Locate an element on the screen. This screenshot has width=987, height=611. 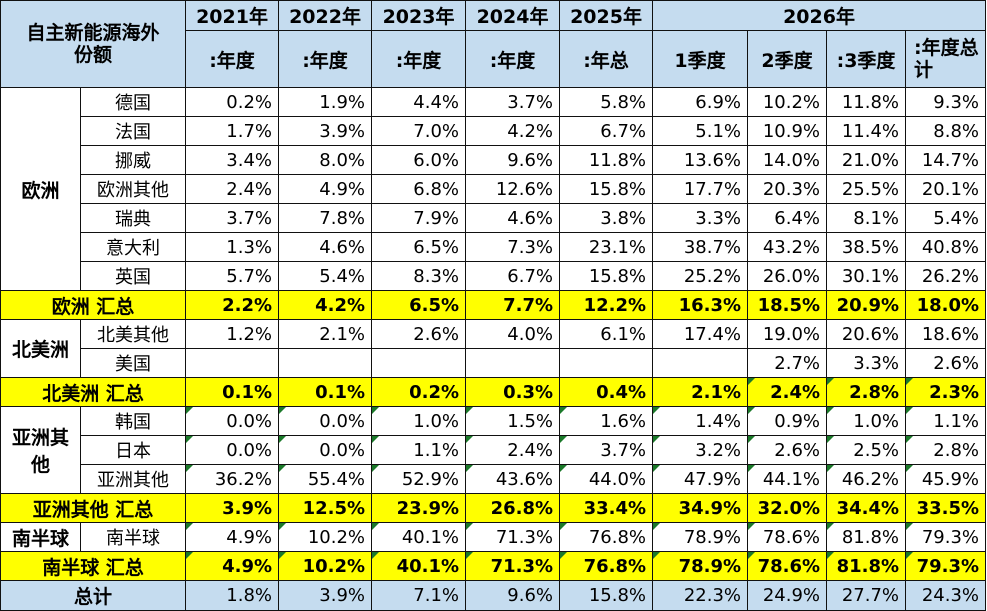
value-cell: 78.6% is located at coordinates (787, 537).